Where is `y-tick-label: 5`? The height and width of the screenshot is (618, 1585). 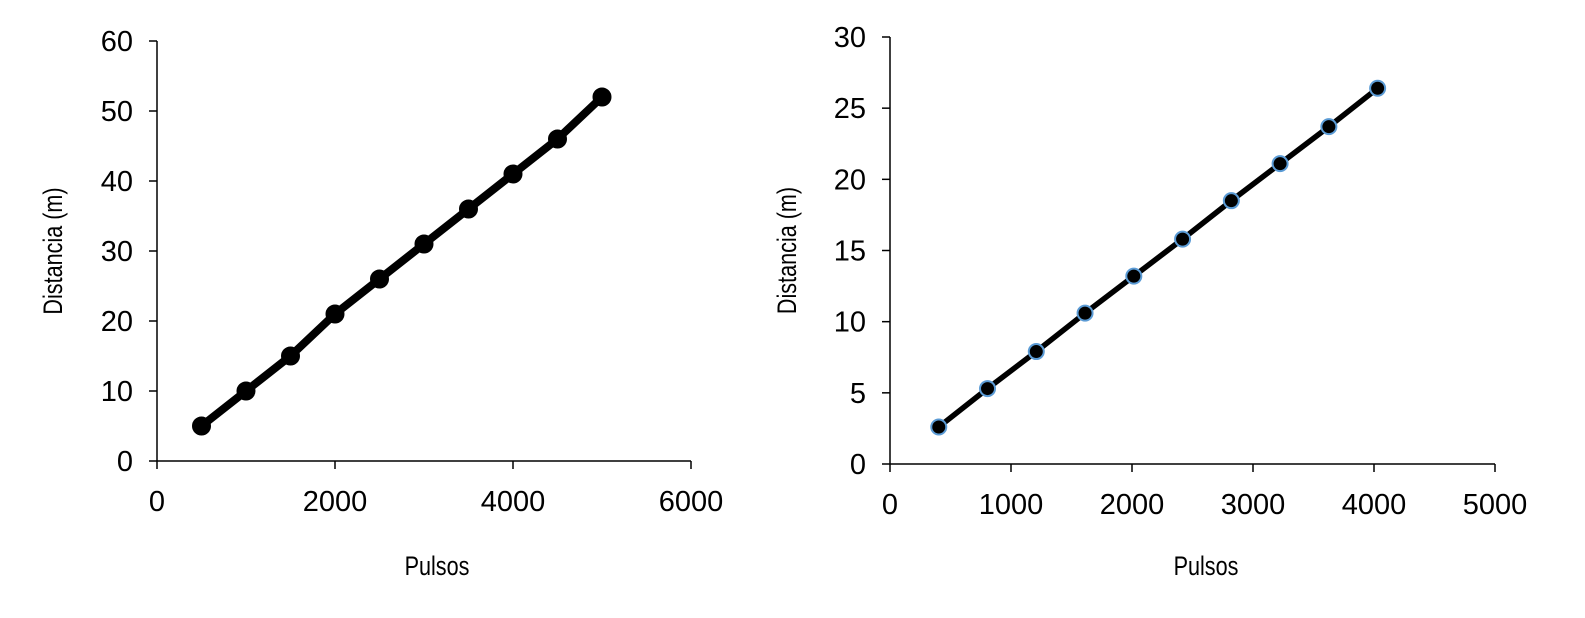 y-tick-label: 5 is located at coordinates (858, 394).